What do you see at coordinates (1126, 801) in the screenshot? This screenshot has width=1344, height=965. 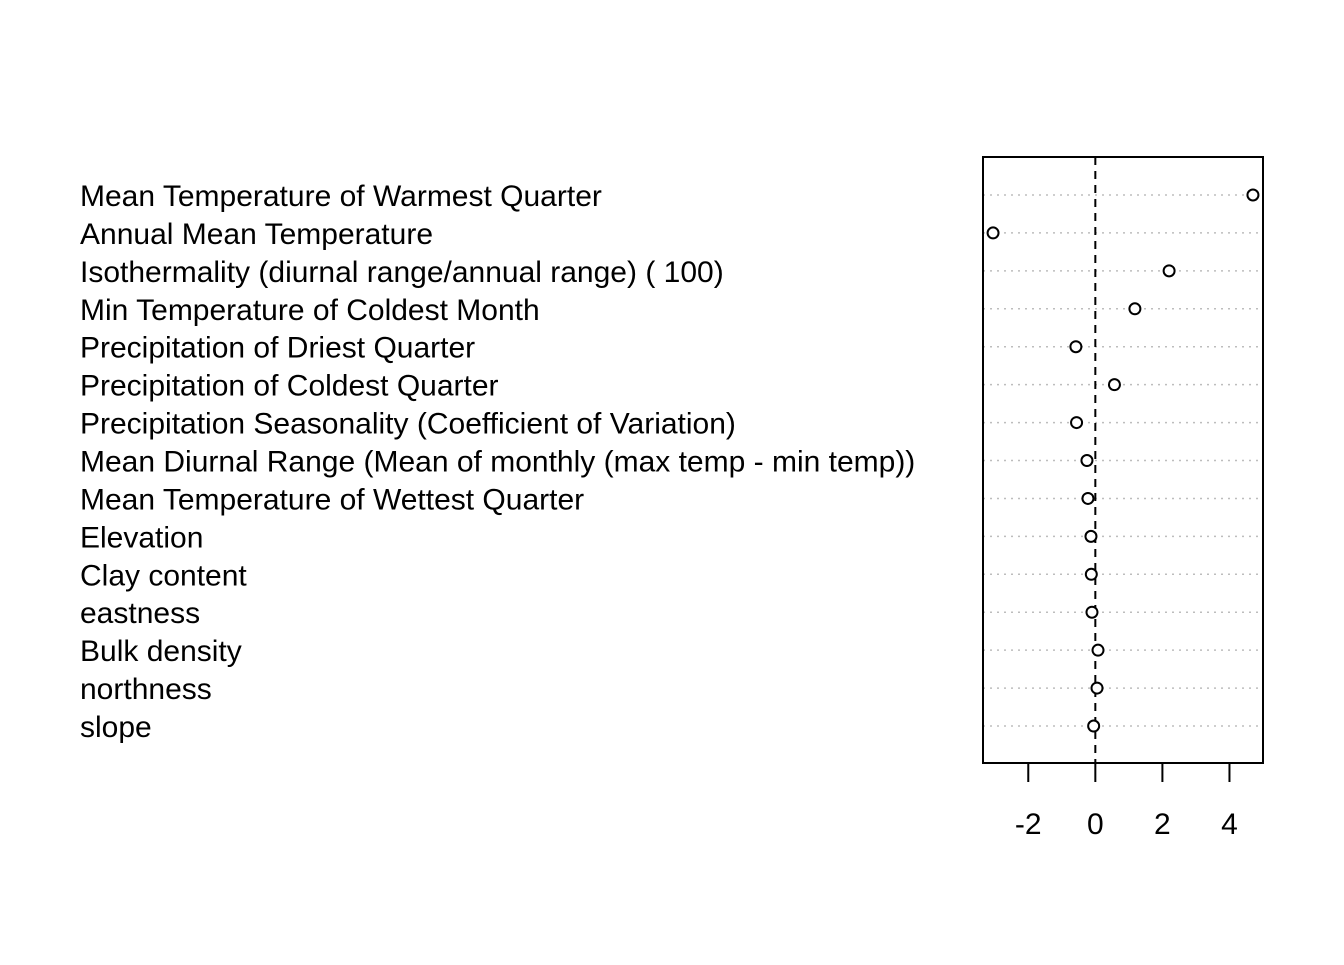 I see `x-axis: -2 0 2 4` at bounding box center [1126, 801].